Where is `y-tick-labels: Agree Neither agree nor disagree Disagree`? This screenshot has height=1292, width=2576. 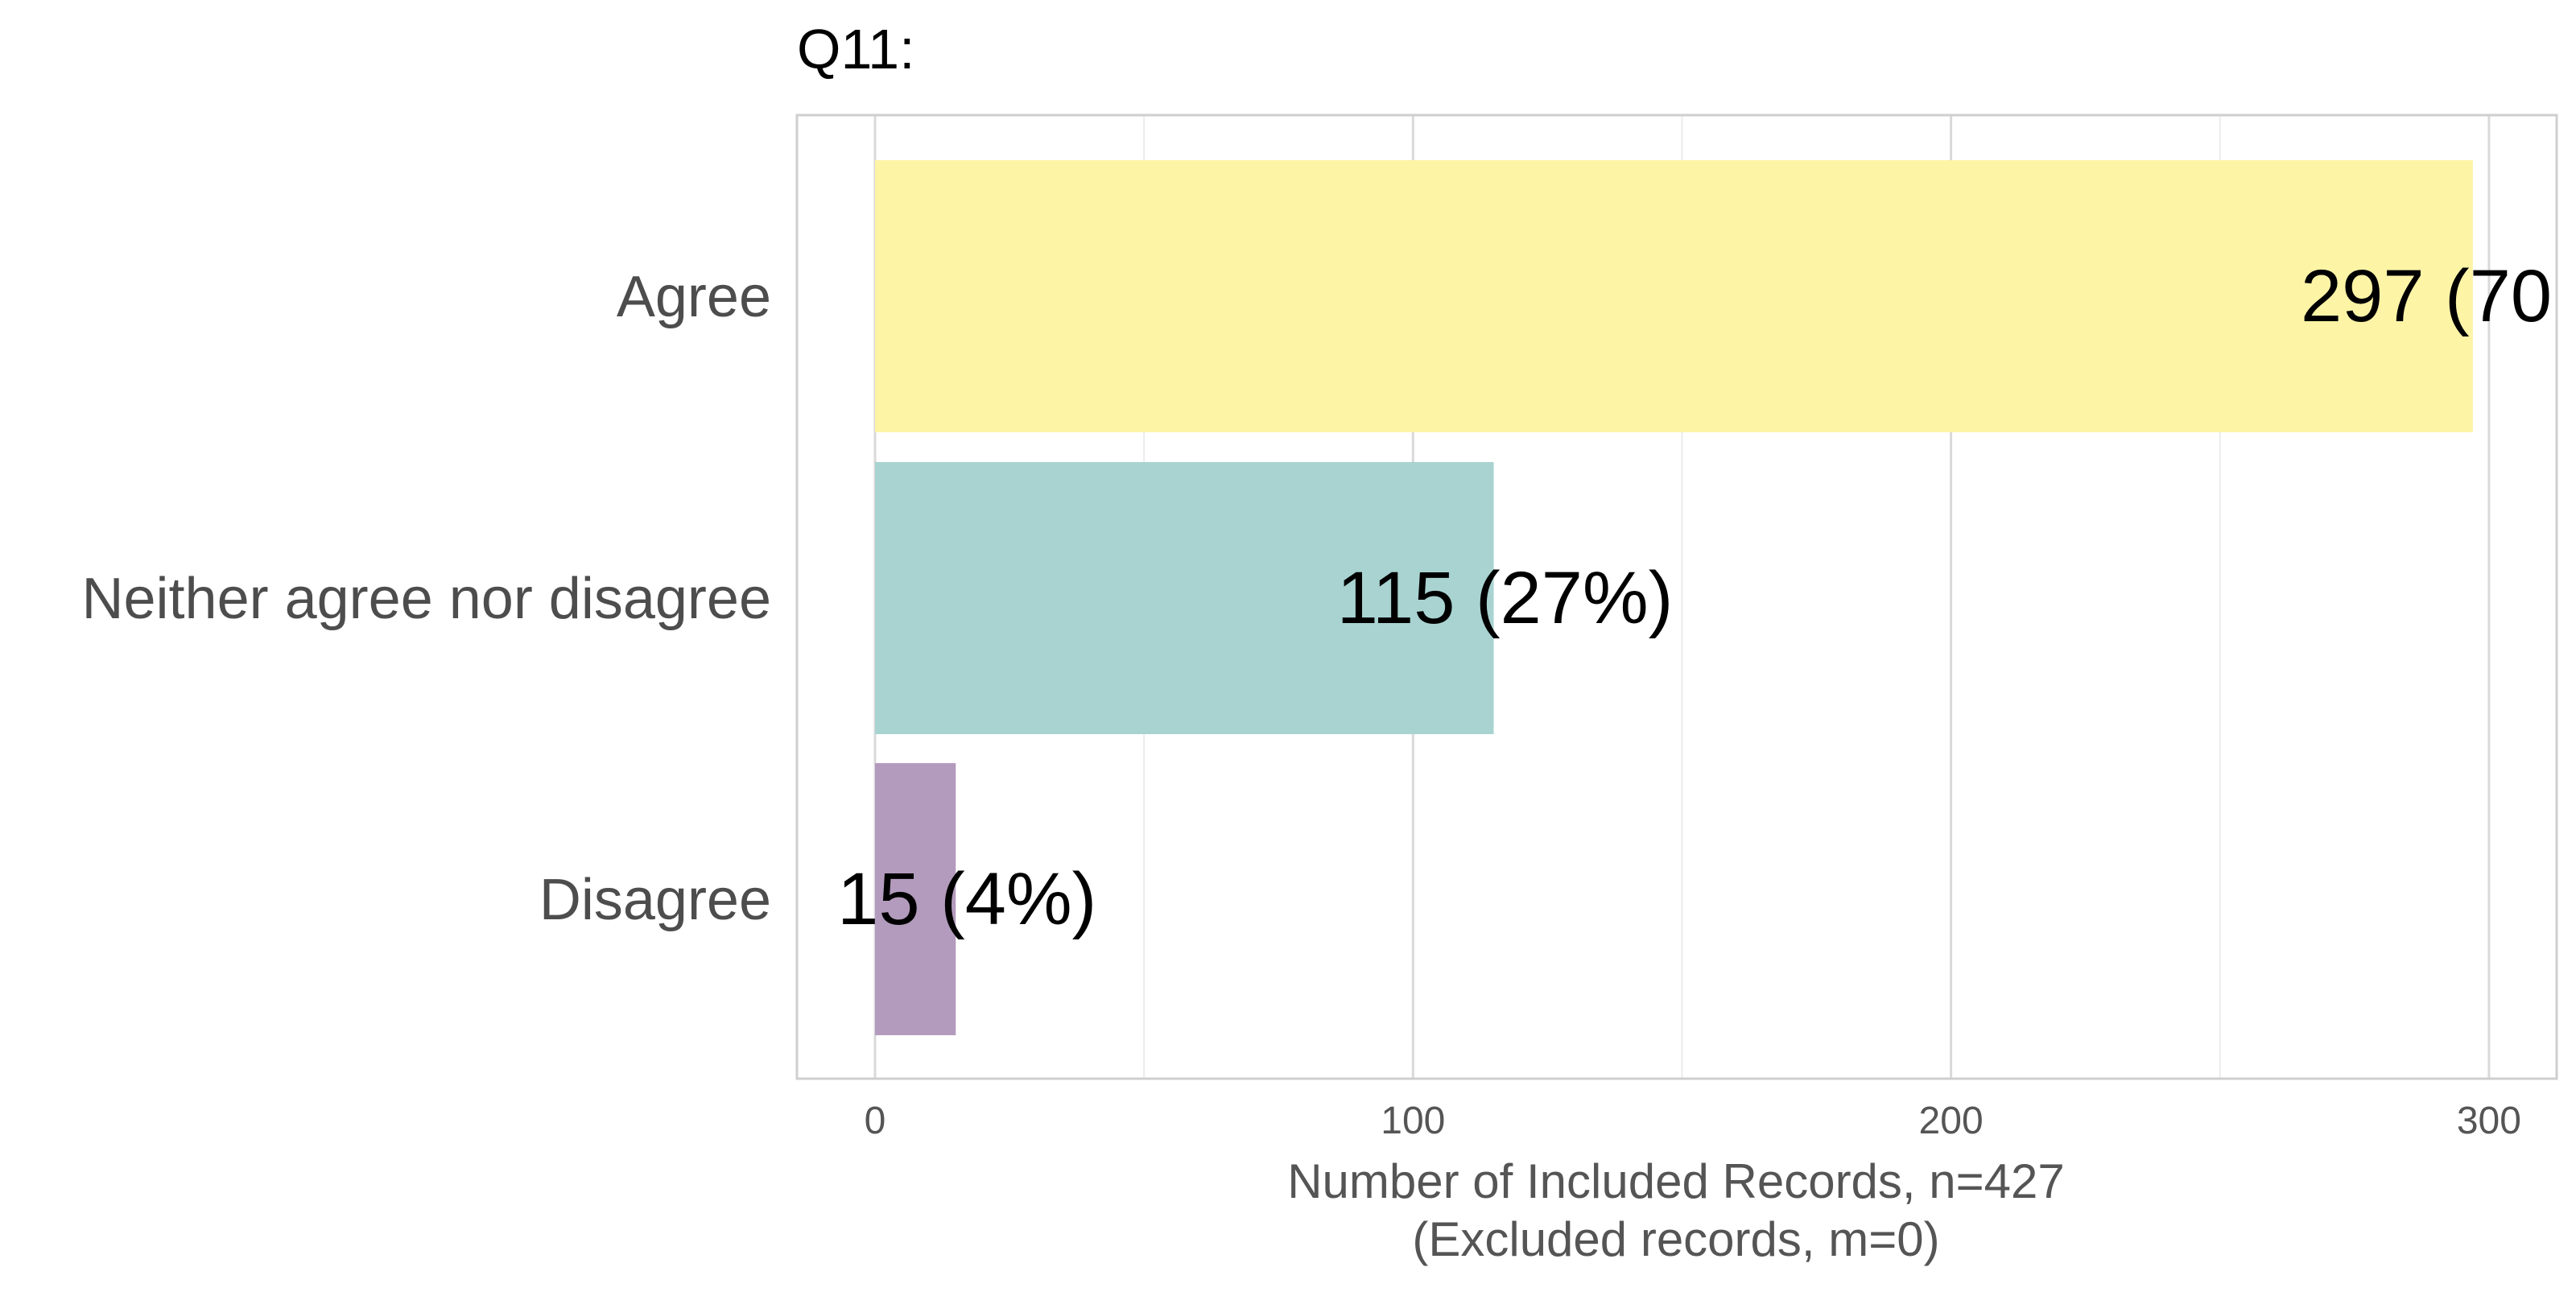 y-tick-labels: Agree Neither agree nor disagree Disagree is located at coordinates (426, 598).